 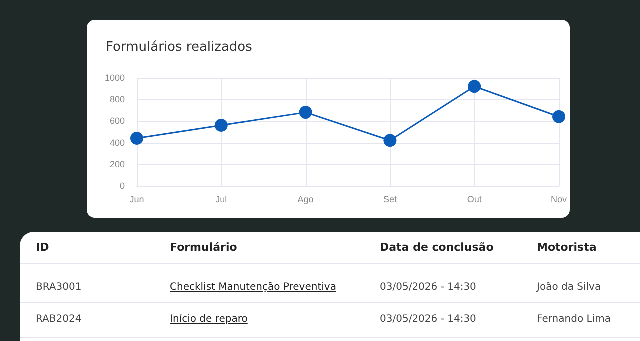 I want to click on text: RAB2024, so click(x=59, y=320).